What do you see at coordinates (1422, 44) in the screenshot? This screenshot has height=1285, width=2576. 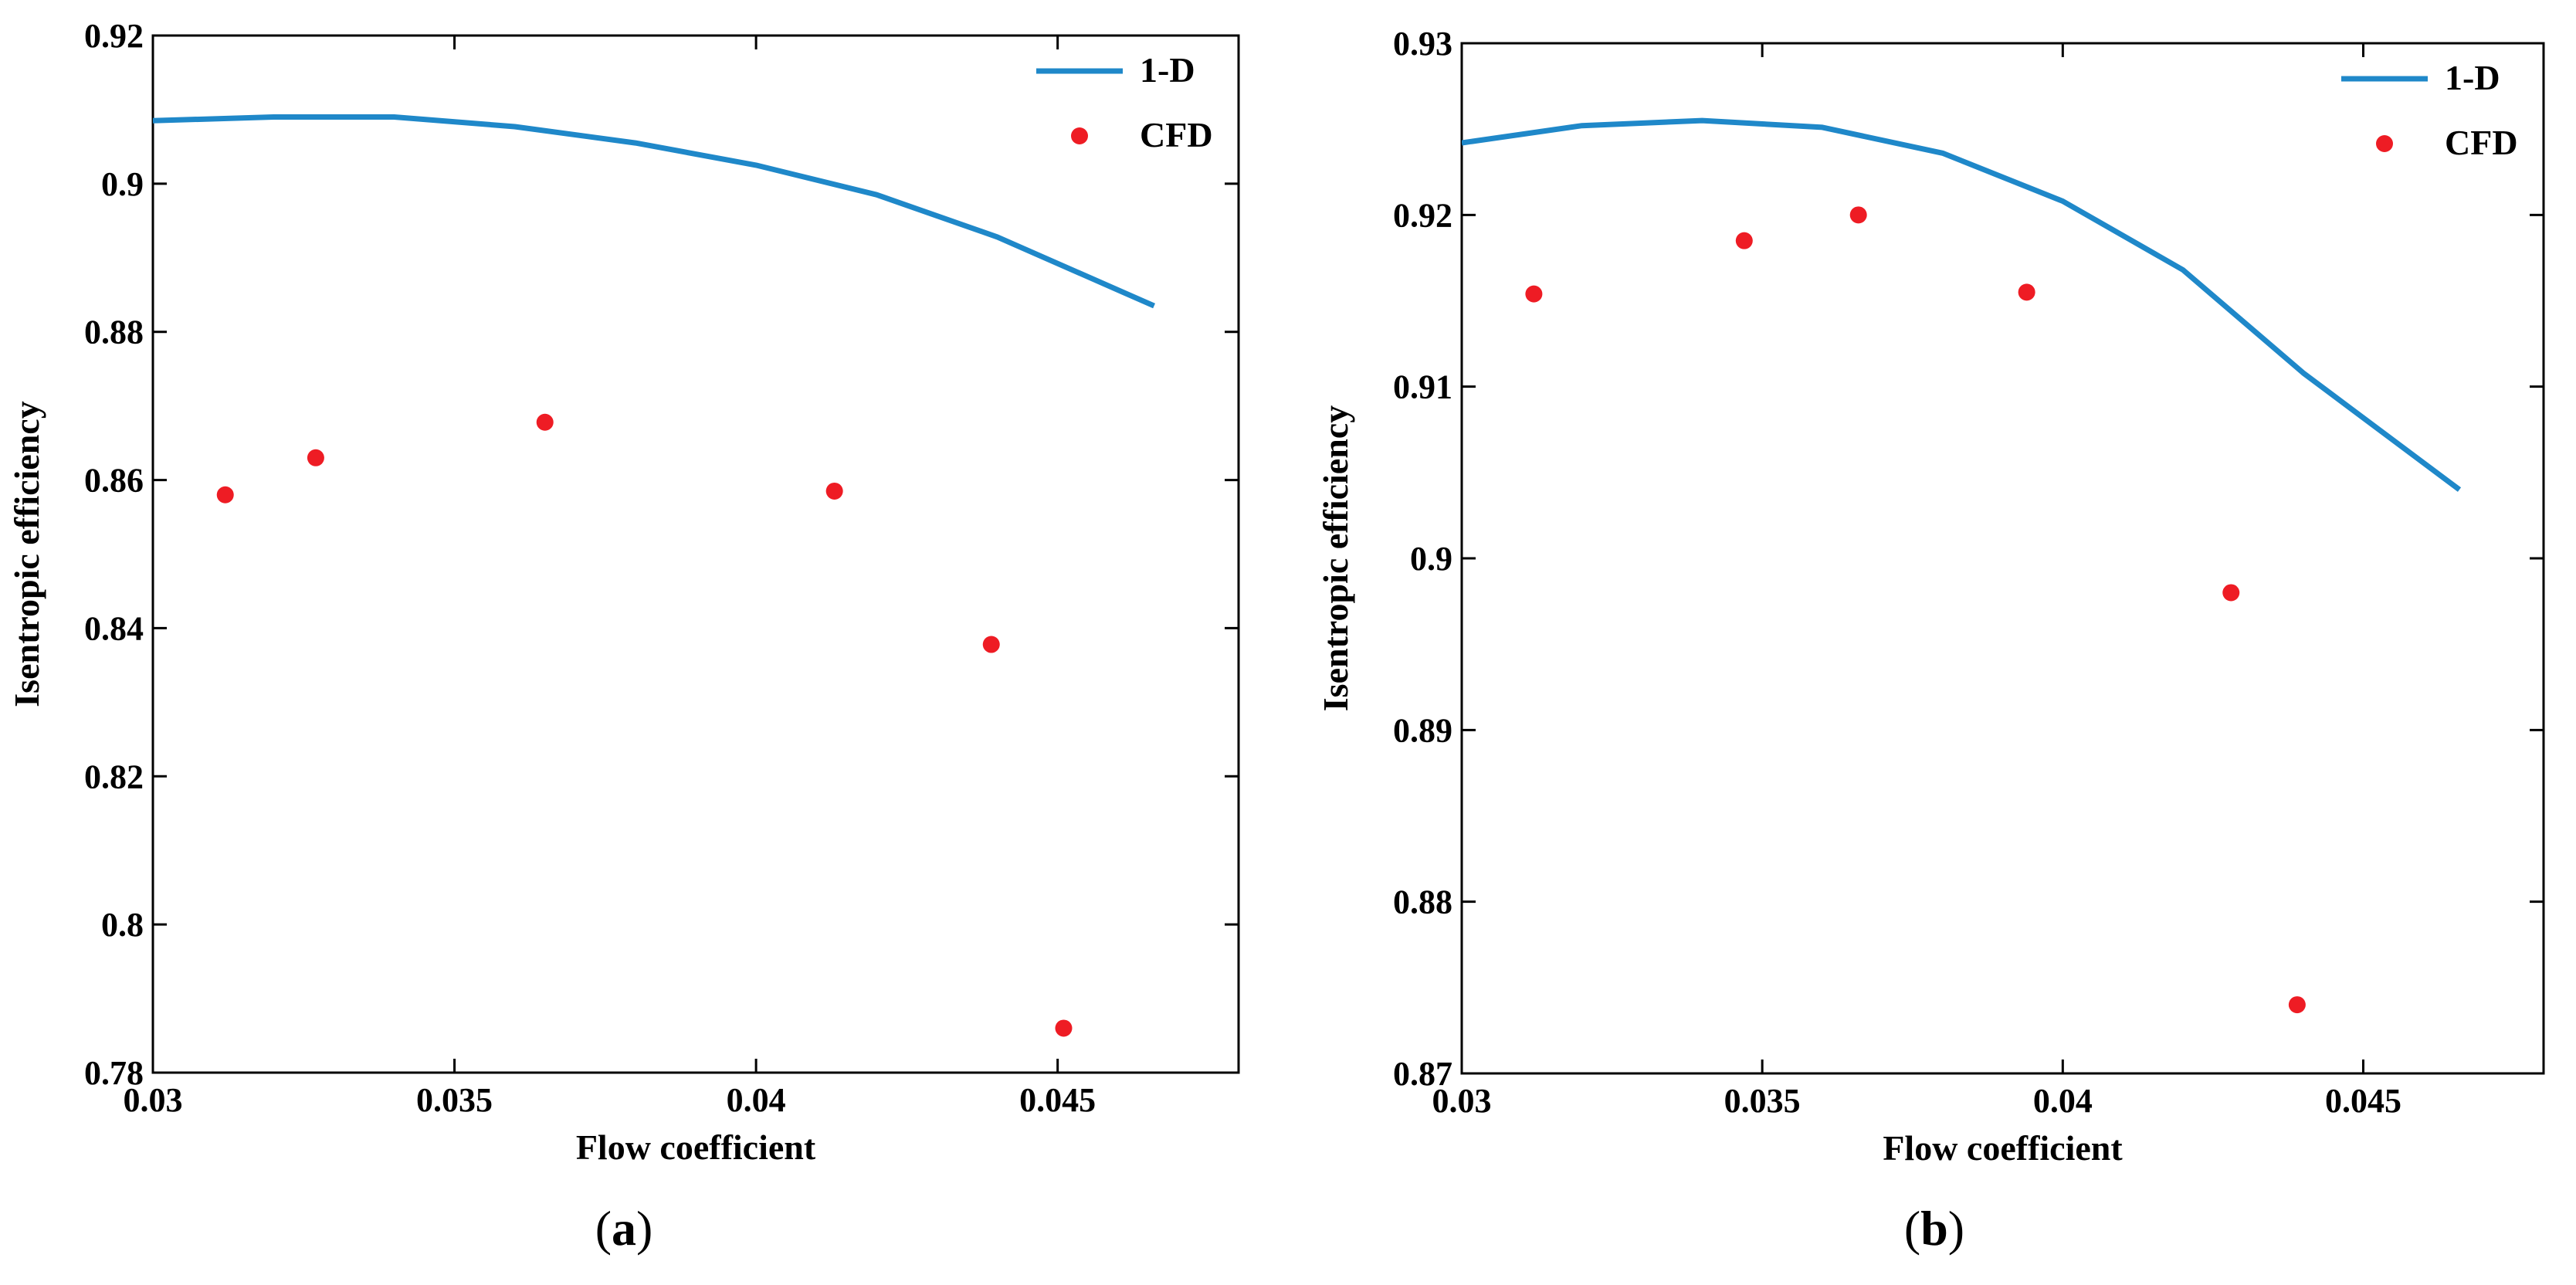 I see `y-tick-label: 0.93` at bounding box center [1422, 44].